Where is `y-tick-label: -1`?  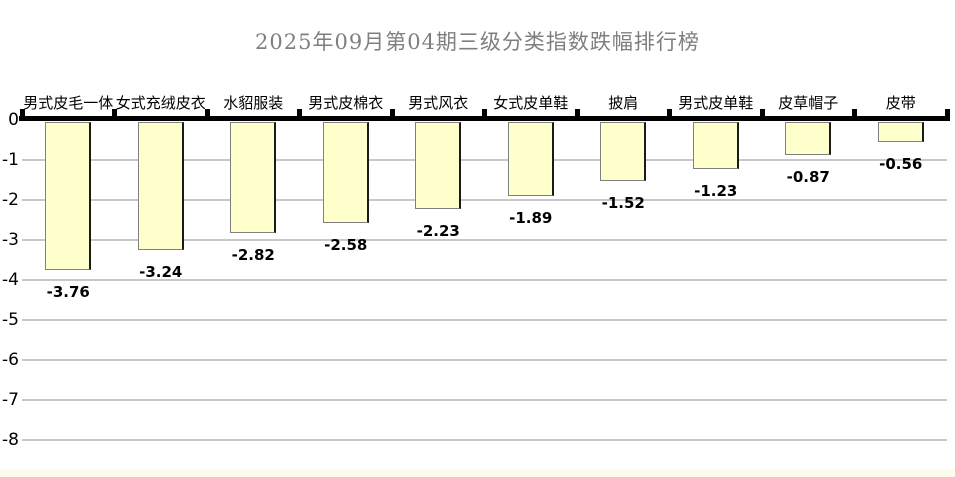 y-tick-label: -1 is located at coordinates (10, 160).